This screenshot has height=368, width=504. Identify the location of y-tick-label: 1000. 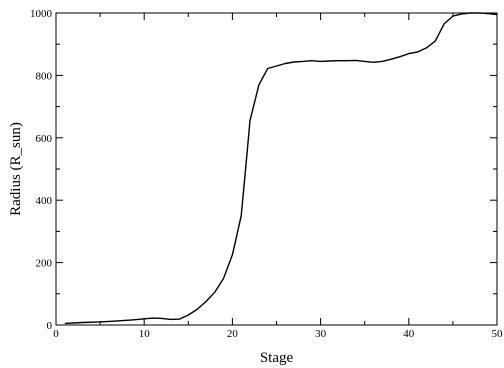
(41, 14).